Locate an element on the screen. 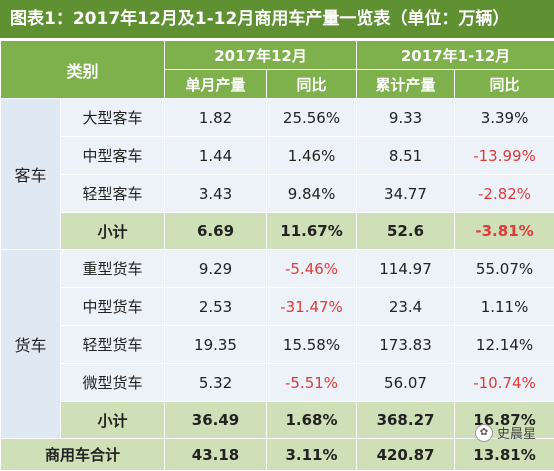 Image resolution: width=554 pixels, height=471 pixels. monthly-value: 9.29 is located at coordinates (216, 269).